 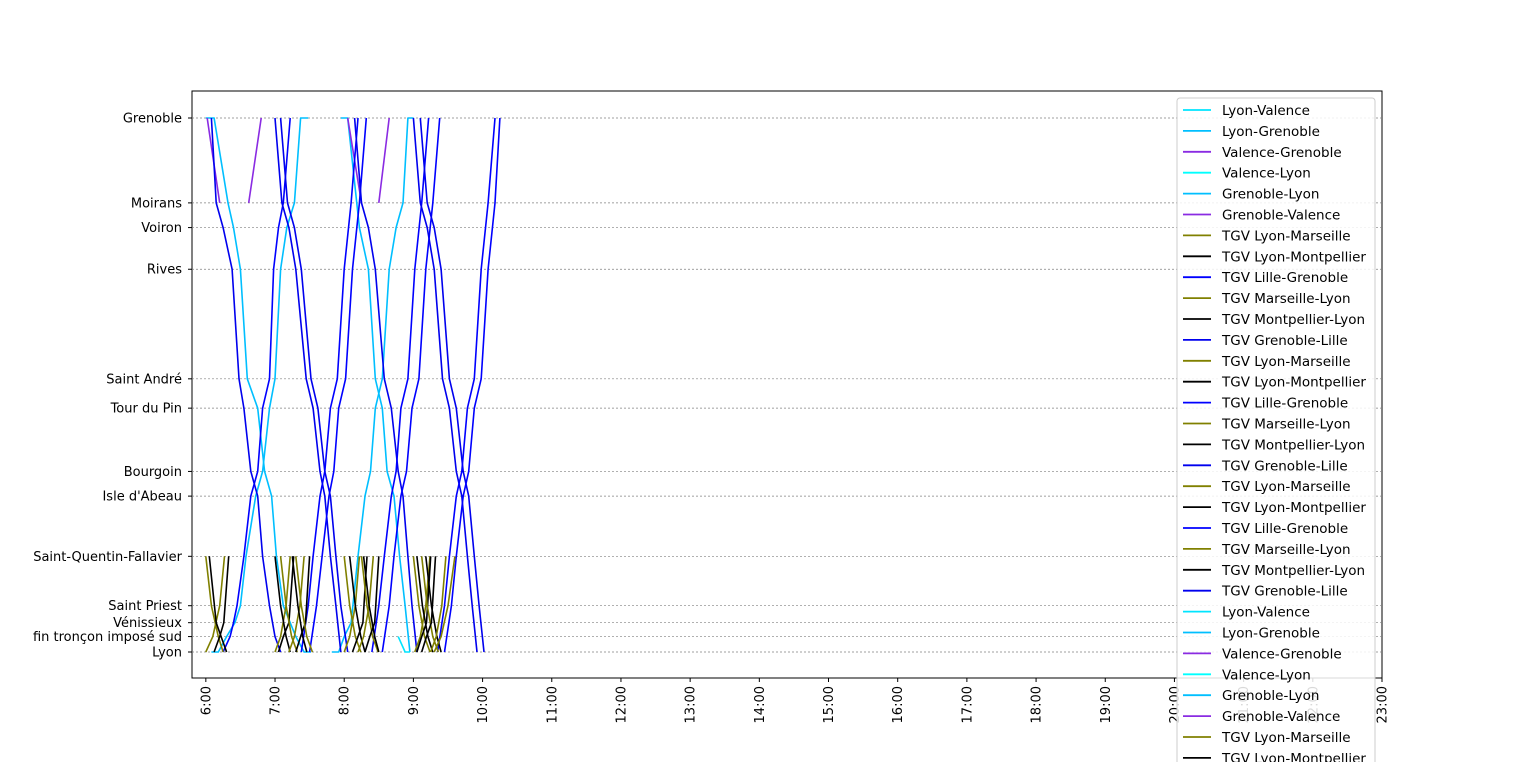 What do you see at coordinates (146, 409) in the screenshot?
I see `y-tick-label: Tour du Pin` at bounding box center [146, 409].